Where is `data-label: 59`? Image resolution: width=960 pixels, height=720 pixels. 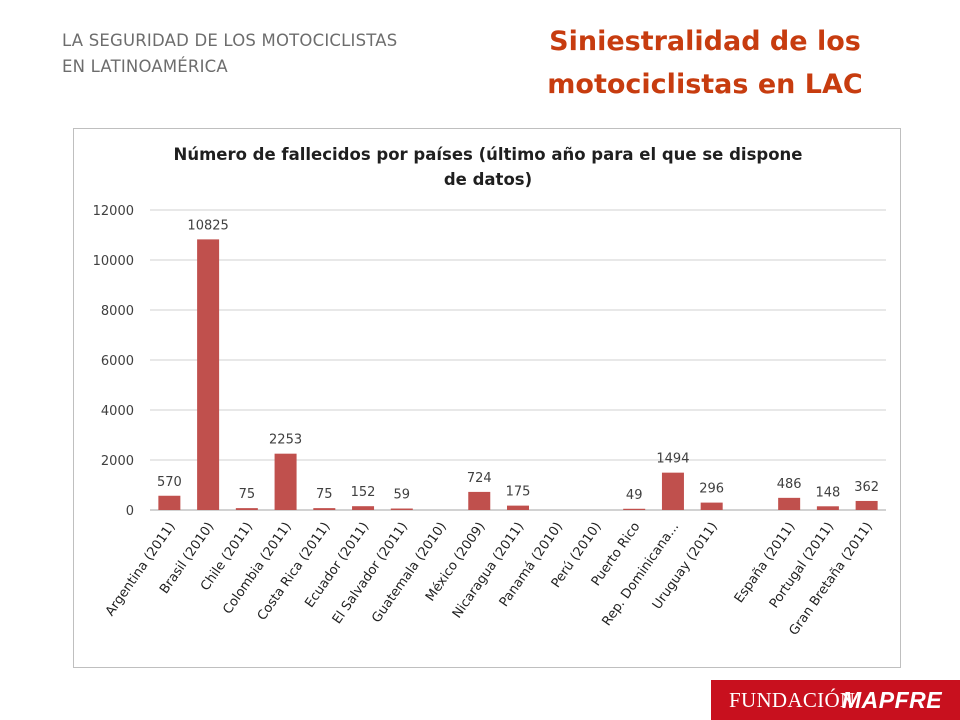 data-label: 59 is located at coordinates (402, 495).